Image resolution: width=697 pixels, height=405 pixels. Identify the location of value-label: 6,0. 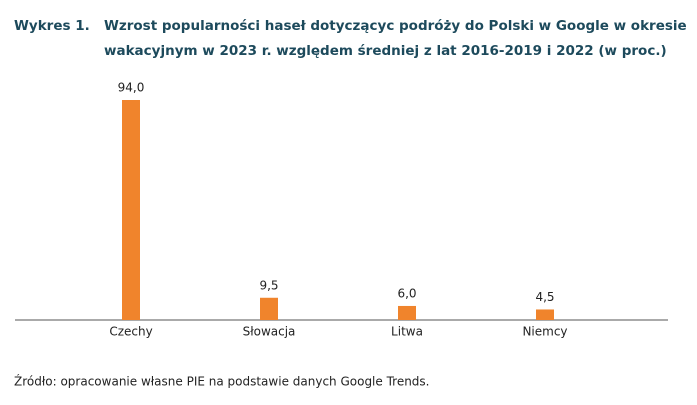
(406, 293).